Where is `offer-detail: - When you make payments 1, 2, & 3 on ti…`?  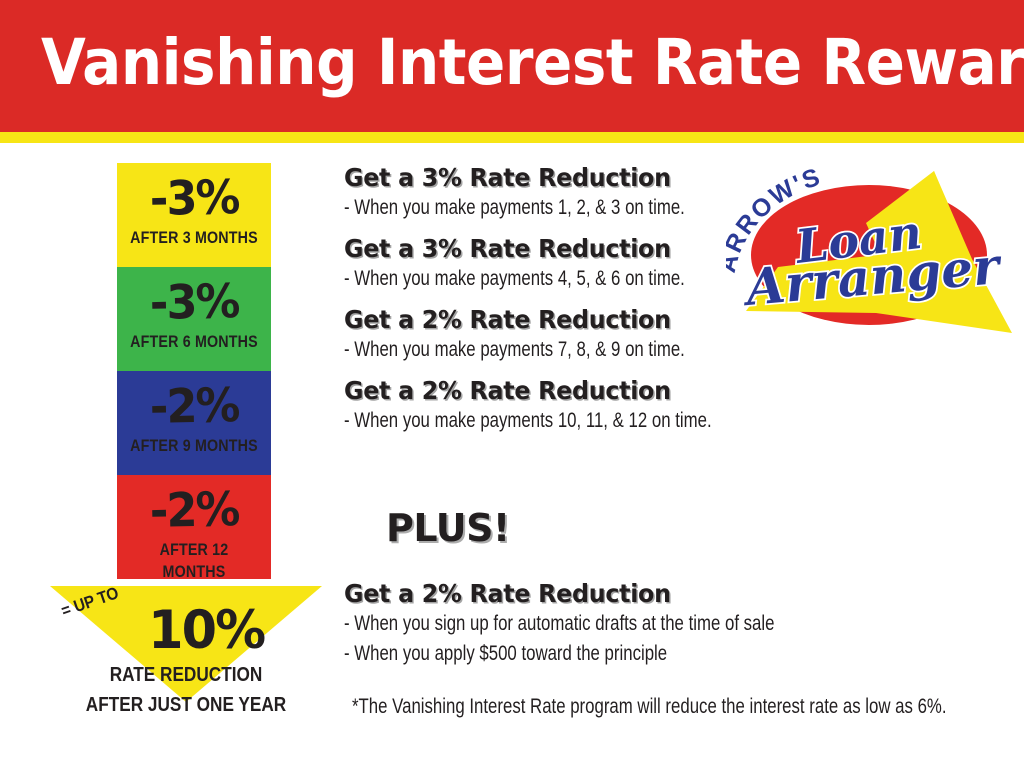
offer-detail: - When you make payments 1, 2, & 3 on ti… is located at coordinates (514, 207).